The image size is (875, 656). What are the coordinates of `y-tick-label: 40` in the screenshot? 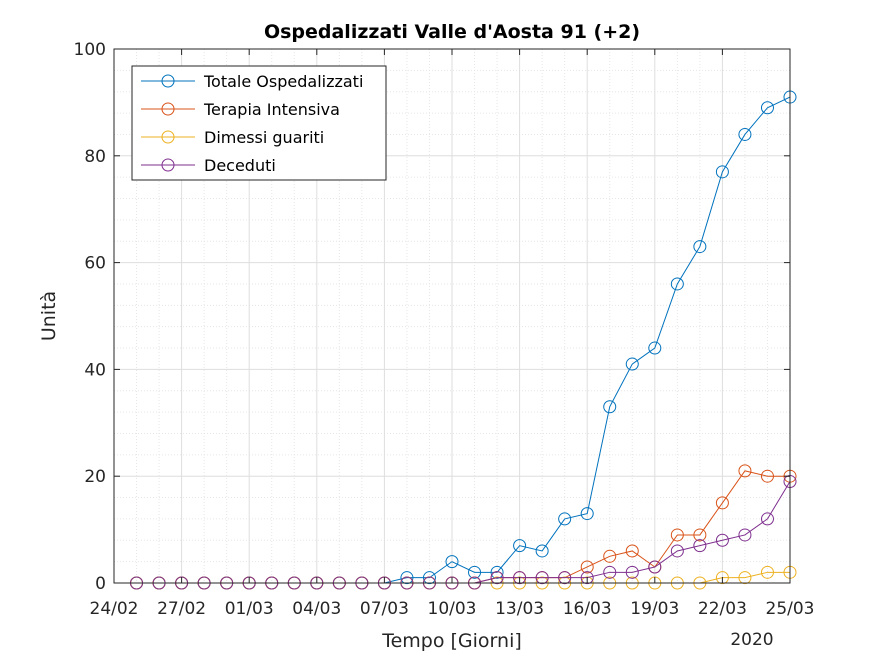 It's located at (95, 370).